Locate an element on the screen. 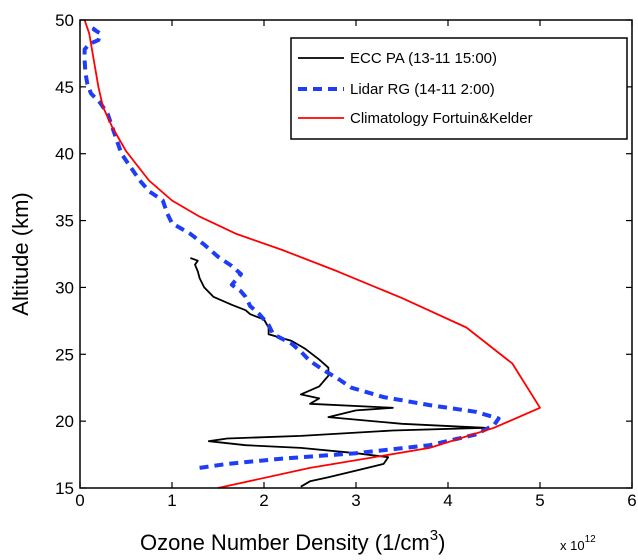 This screenshot has height=560, width=638. y-tick-label: 20 is located at coordinates (64, 421).